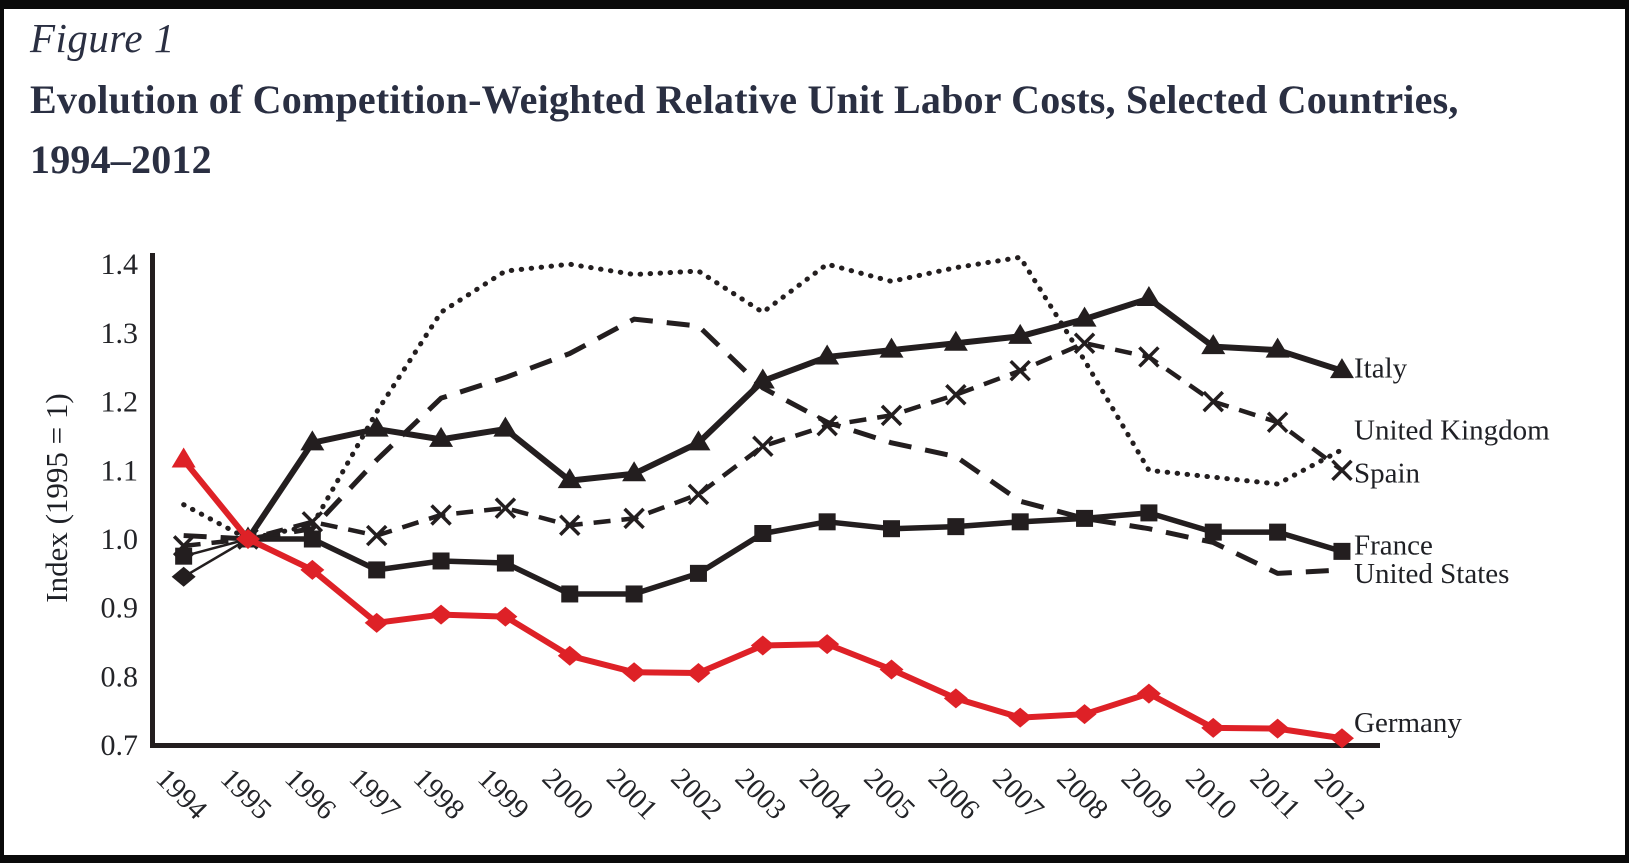 Image resolution: width=1629 pixels, height=863 pixels. What do you see at coordinates (1340, 794) in the screenshot?
I see `x-tick-label-2012: 2012` at bounding box center [1340, 794].